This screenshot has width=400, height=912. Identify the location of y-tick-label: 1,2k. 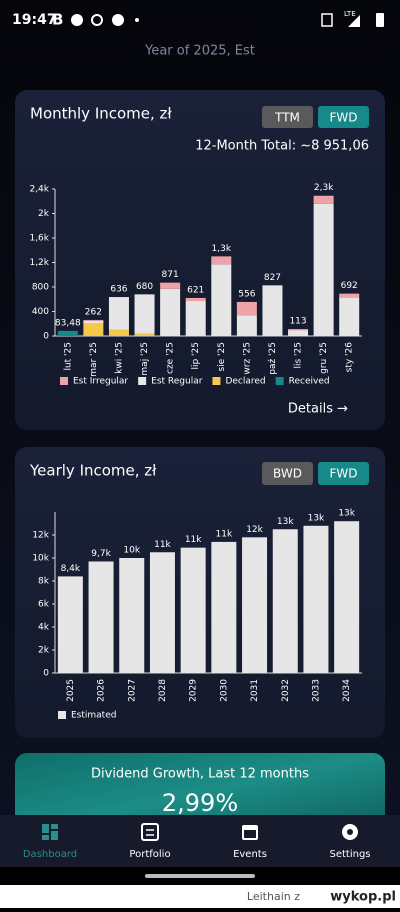
(39, 263).